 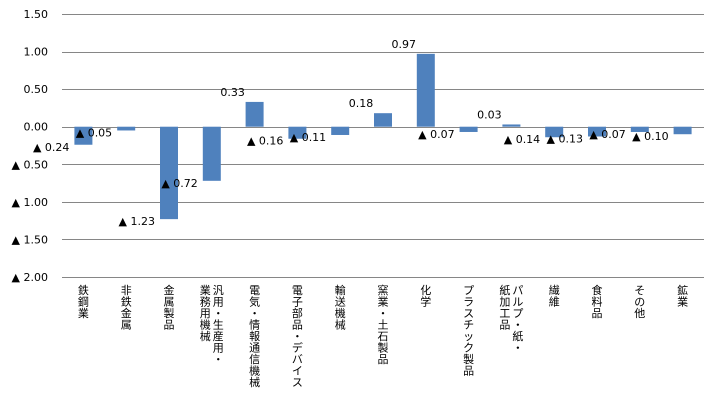 I want to click on svg-text: 窯, so click(x=383, y=290).